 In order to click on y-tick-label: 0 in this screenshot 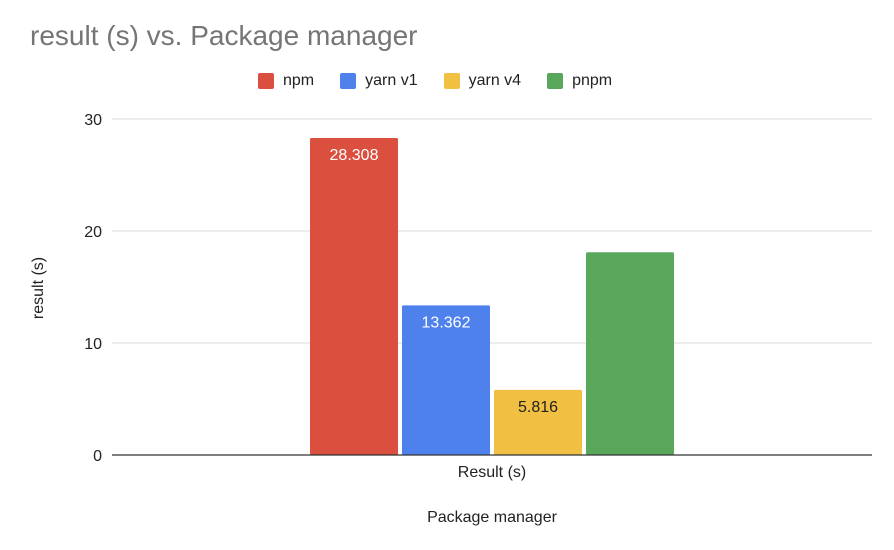, I will do `click(97, 456)`.